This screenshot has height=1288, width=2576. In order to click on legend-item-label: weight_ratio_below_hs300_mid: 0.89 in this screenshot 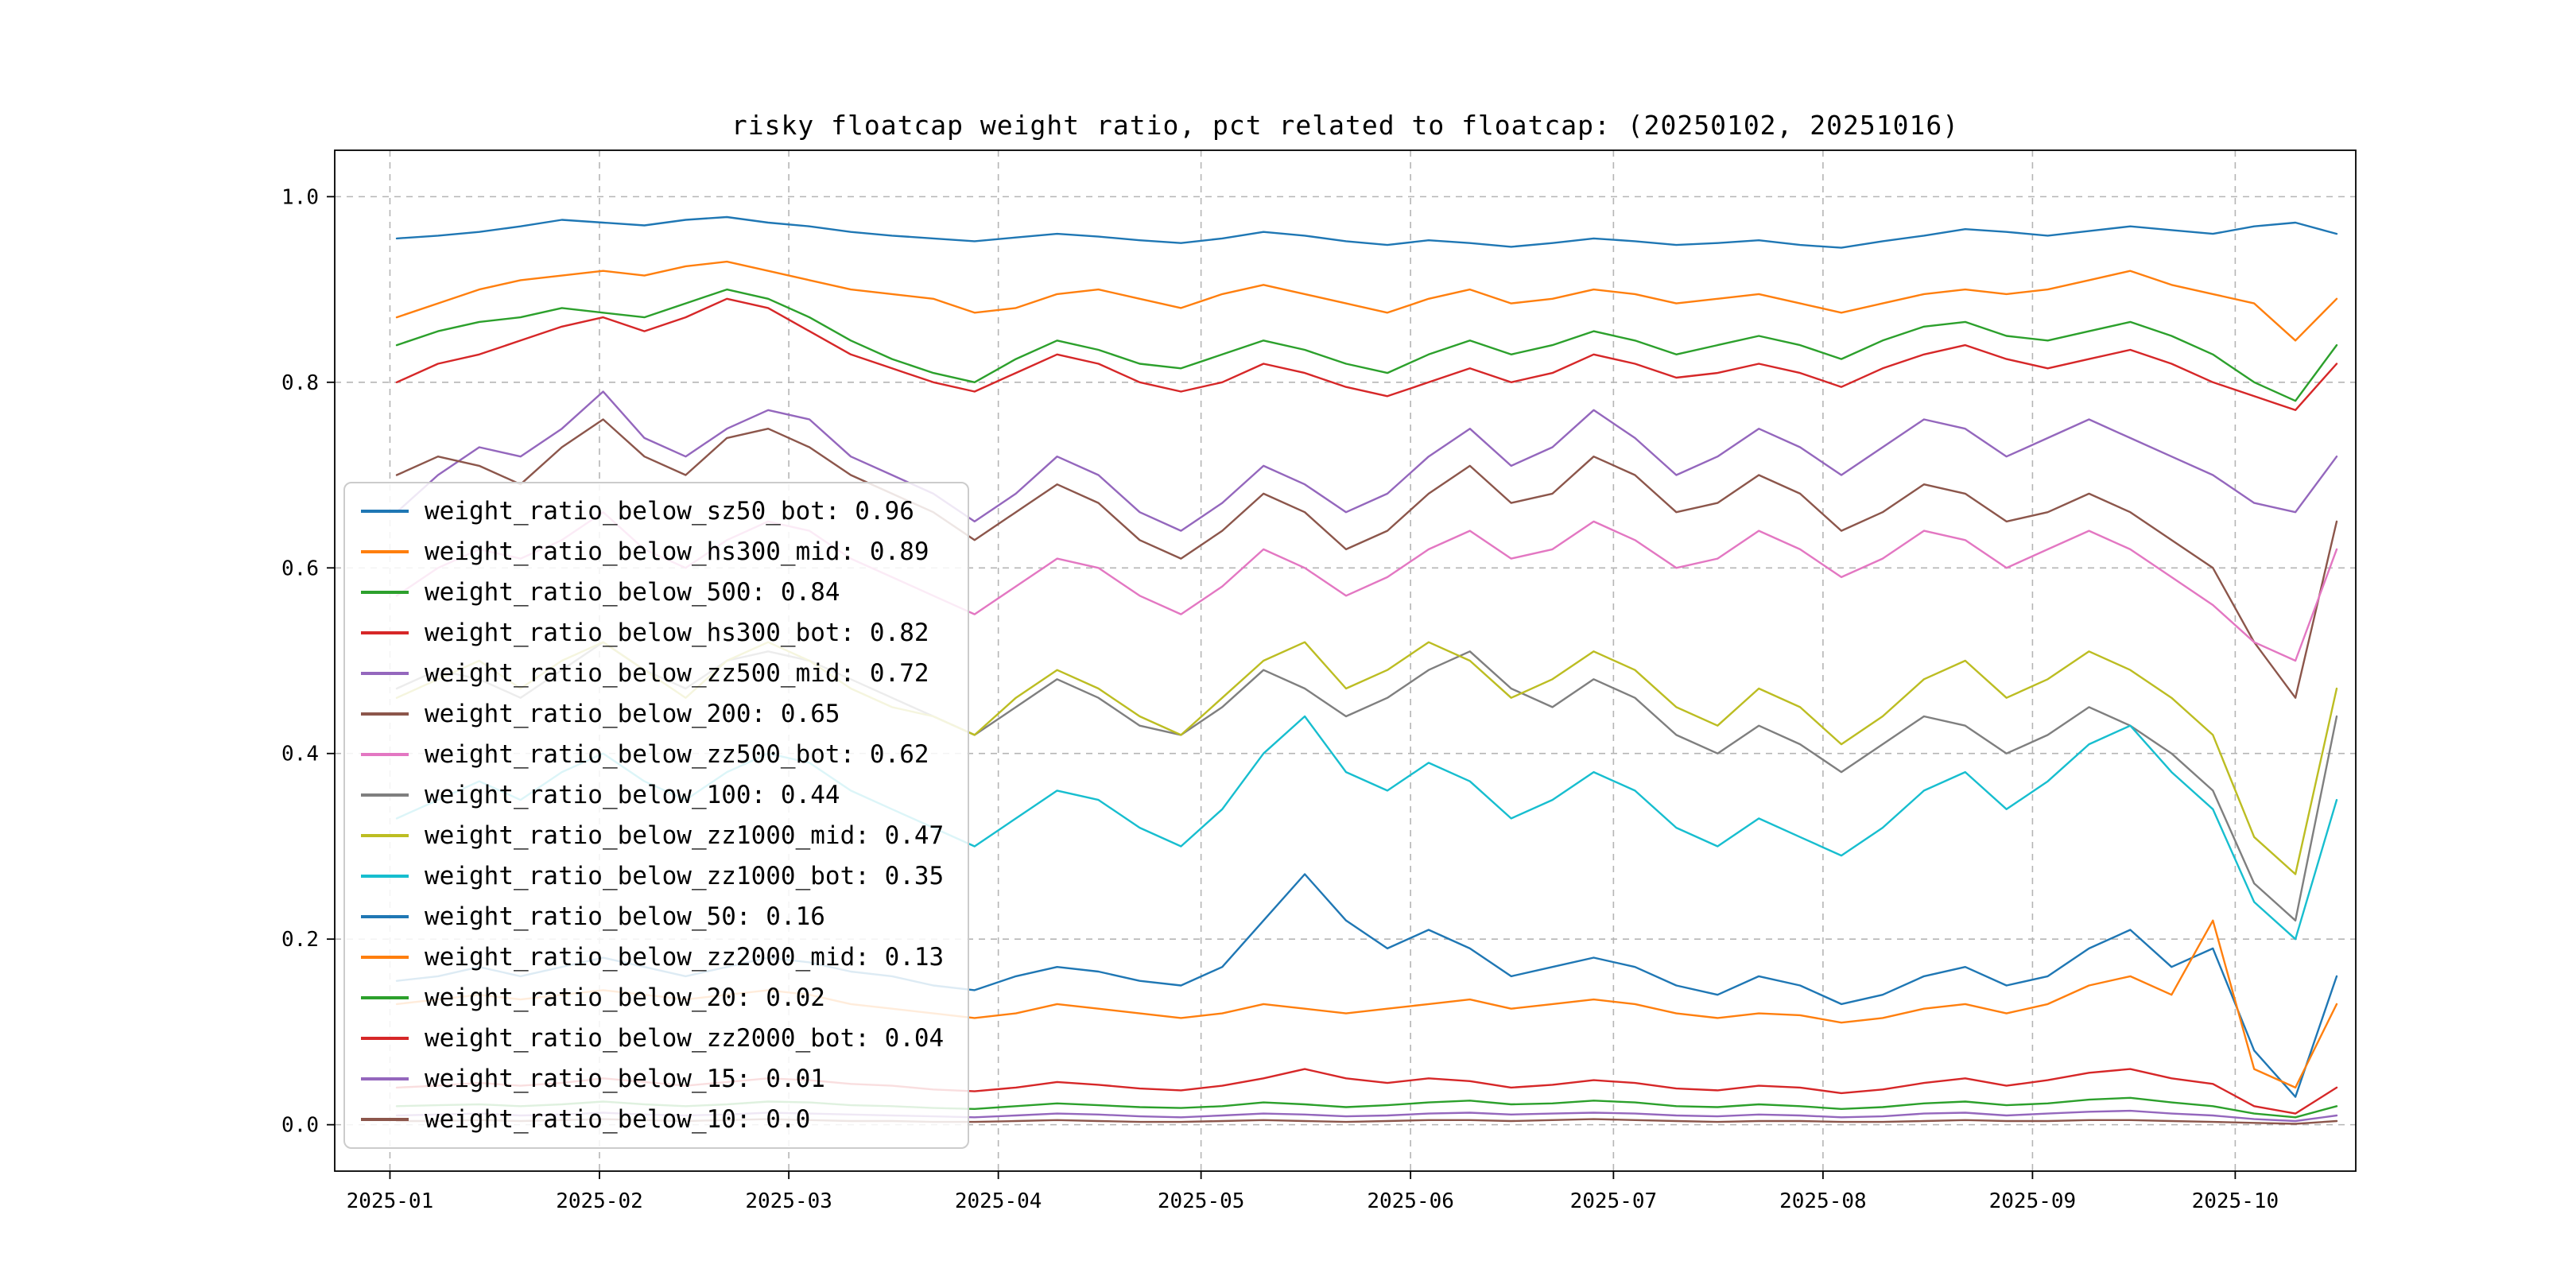, I will do `click(677, 551)`.